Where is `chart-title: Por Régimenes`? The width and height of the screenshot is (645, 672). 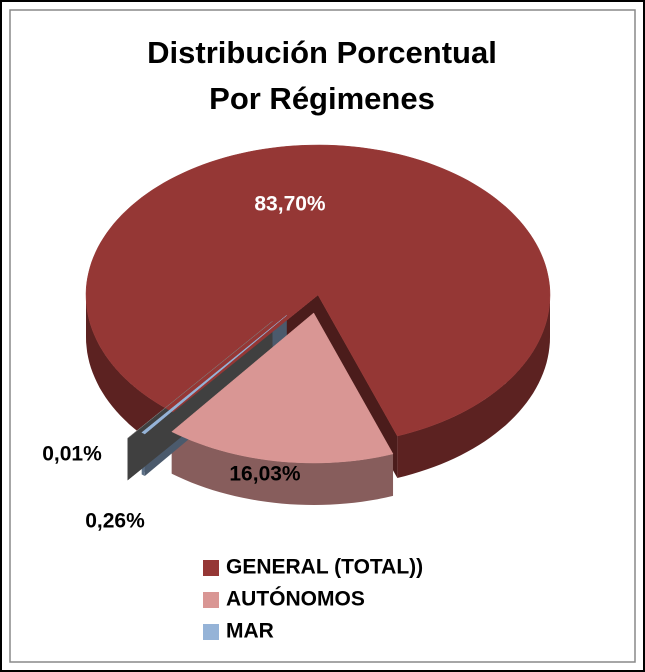 chart-title: Por Régimenes is located at coordinates (322, 98).